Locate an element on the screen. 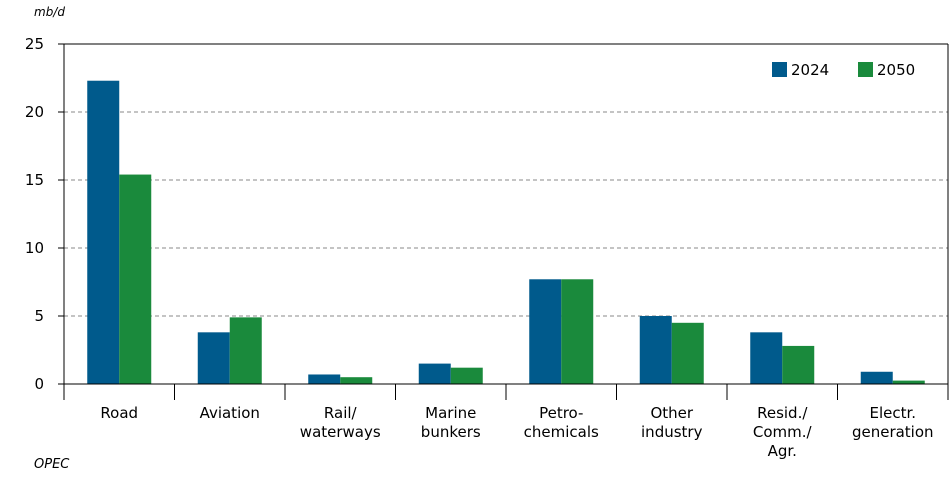 The height and width of the screenshot is (477, 952). y-axis-ticks: 0 5 10 15 20 25 is located at coordinates (44, 214).